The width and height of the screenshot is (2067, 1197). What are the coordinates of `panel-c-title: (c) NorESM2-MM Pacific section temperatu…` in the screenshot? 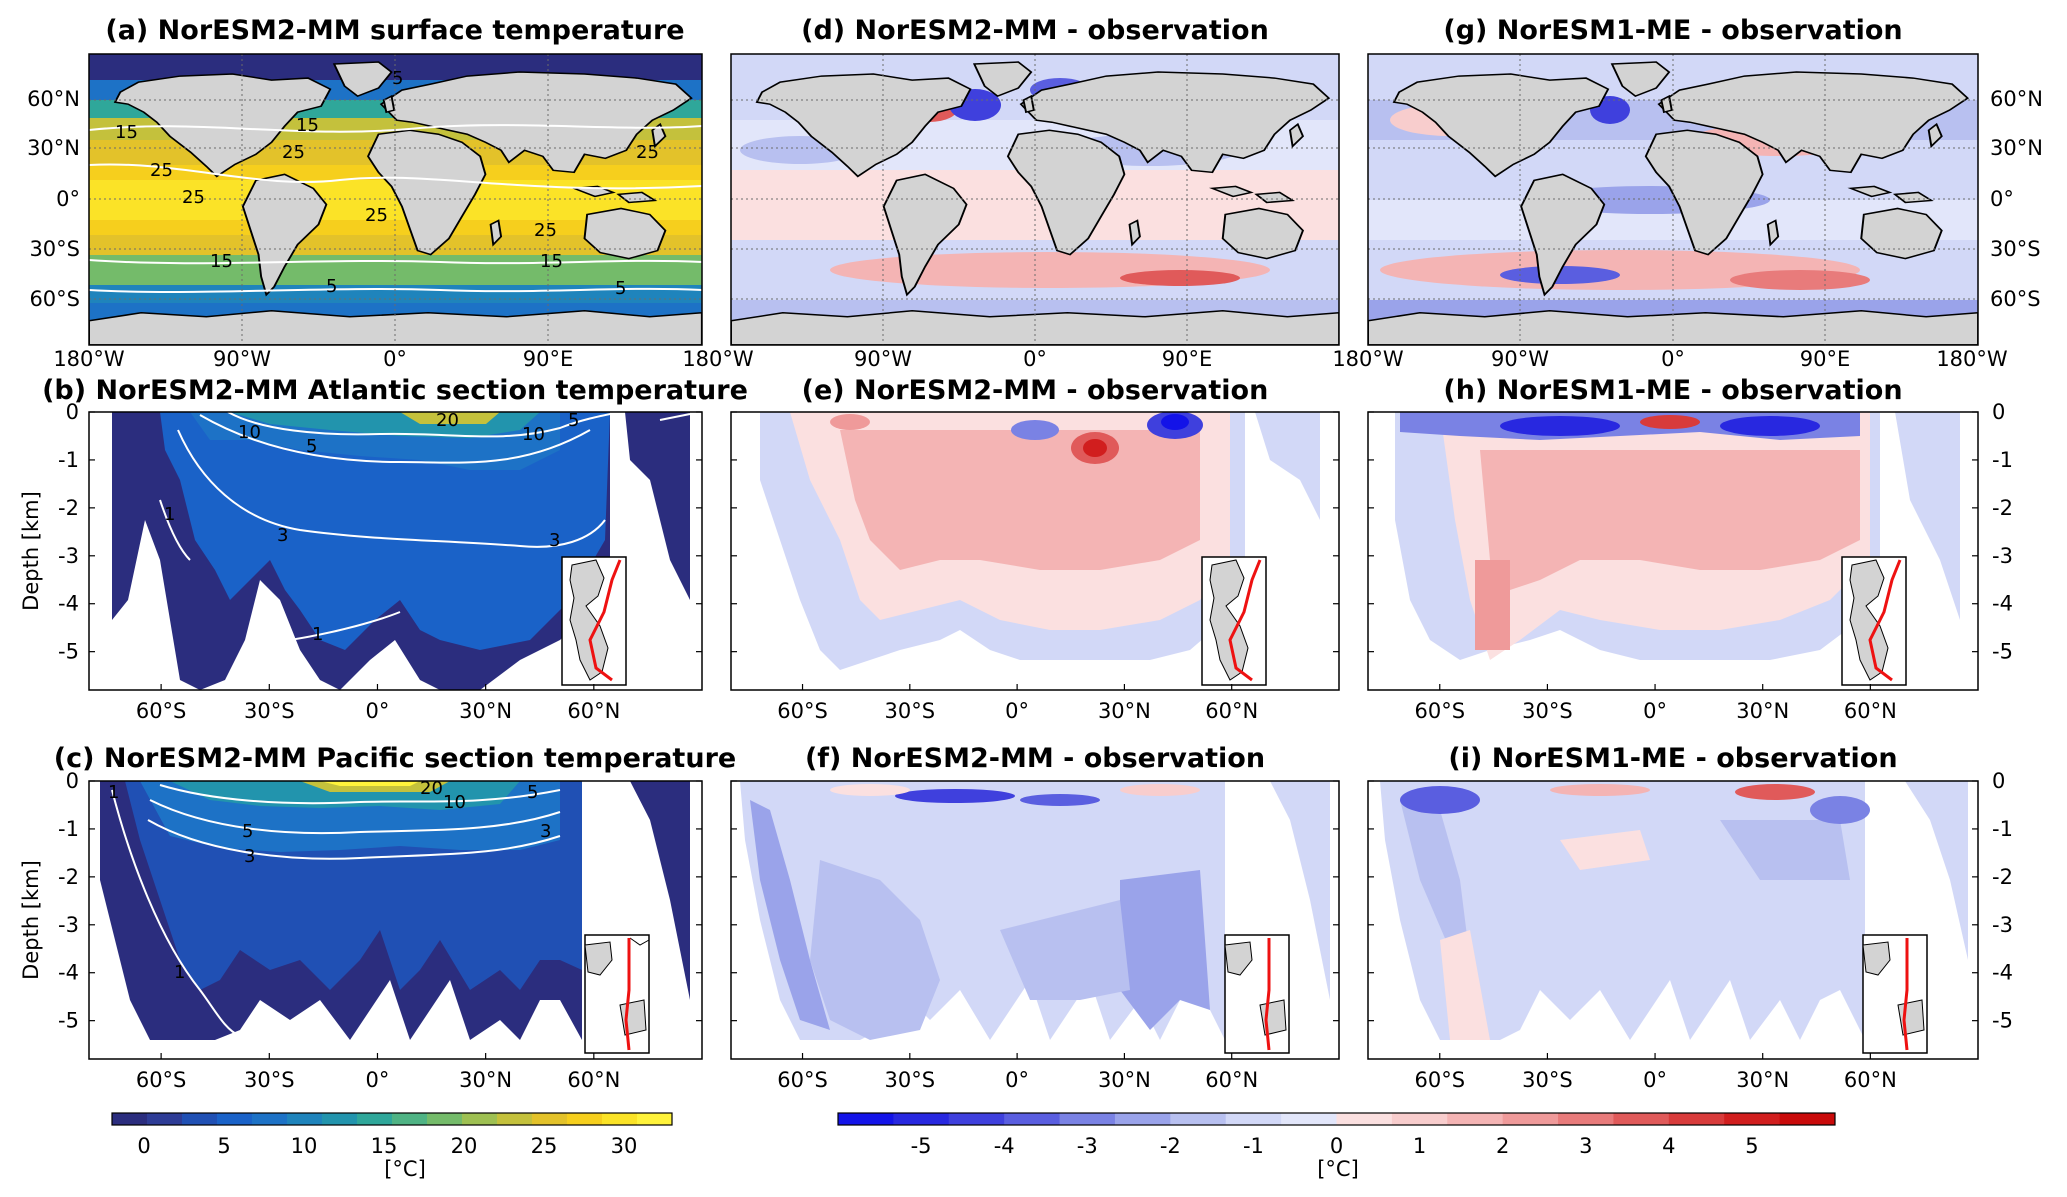 It's located at (395, 758).